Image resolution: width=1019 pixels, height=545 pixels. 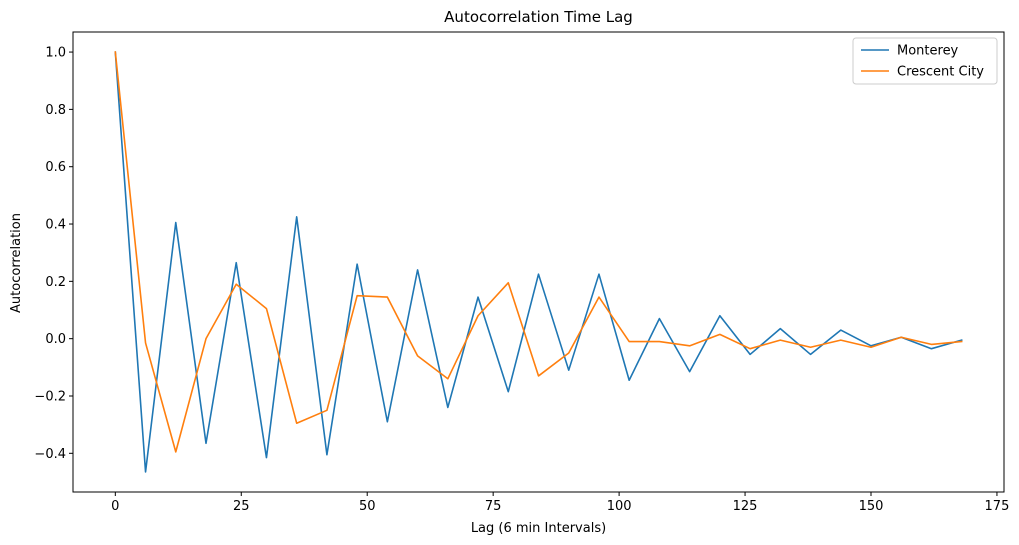 I want to click on x-axis-label: Lag (6 min Intervals), so click(x=538, y=528).